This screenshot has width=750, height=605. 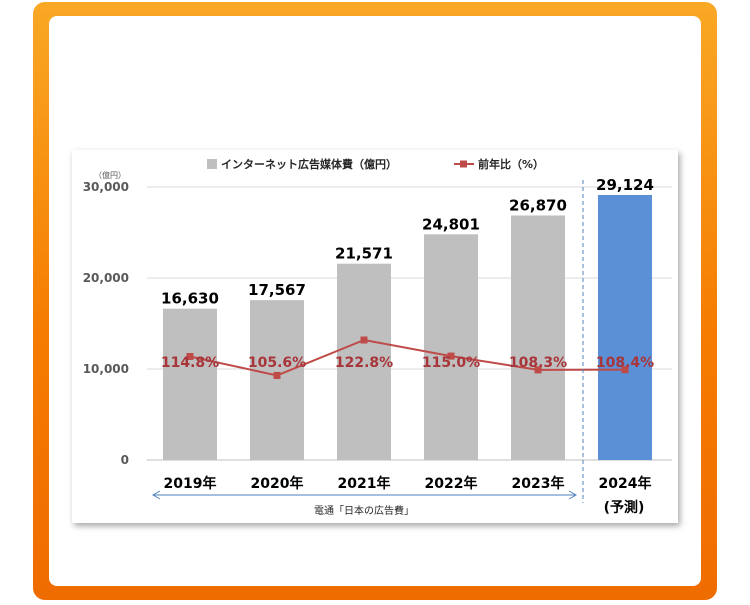 I want to click on arrow-right-head, so click(x=573, y=495).